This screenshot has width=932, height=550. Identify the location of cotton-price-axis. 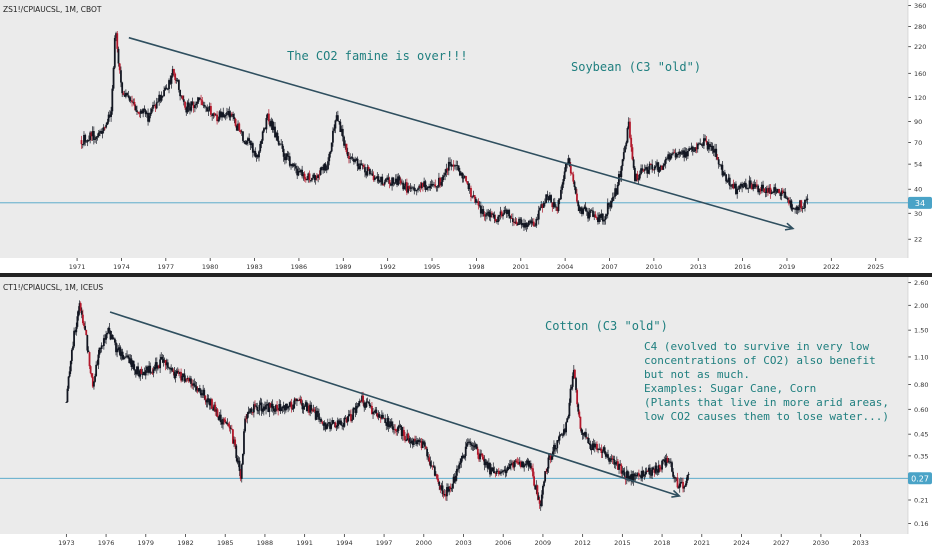
(920, 413).